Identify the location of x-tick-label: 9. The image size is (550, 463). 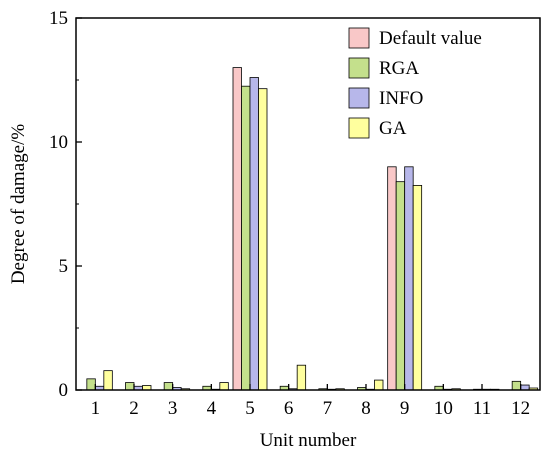
(405, 408).